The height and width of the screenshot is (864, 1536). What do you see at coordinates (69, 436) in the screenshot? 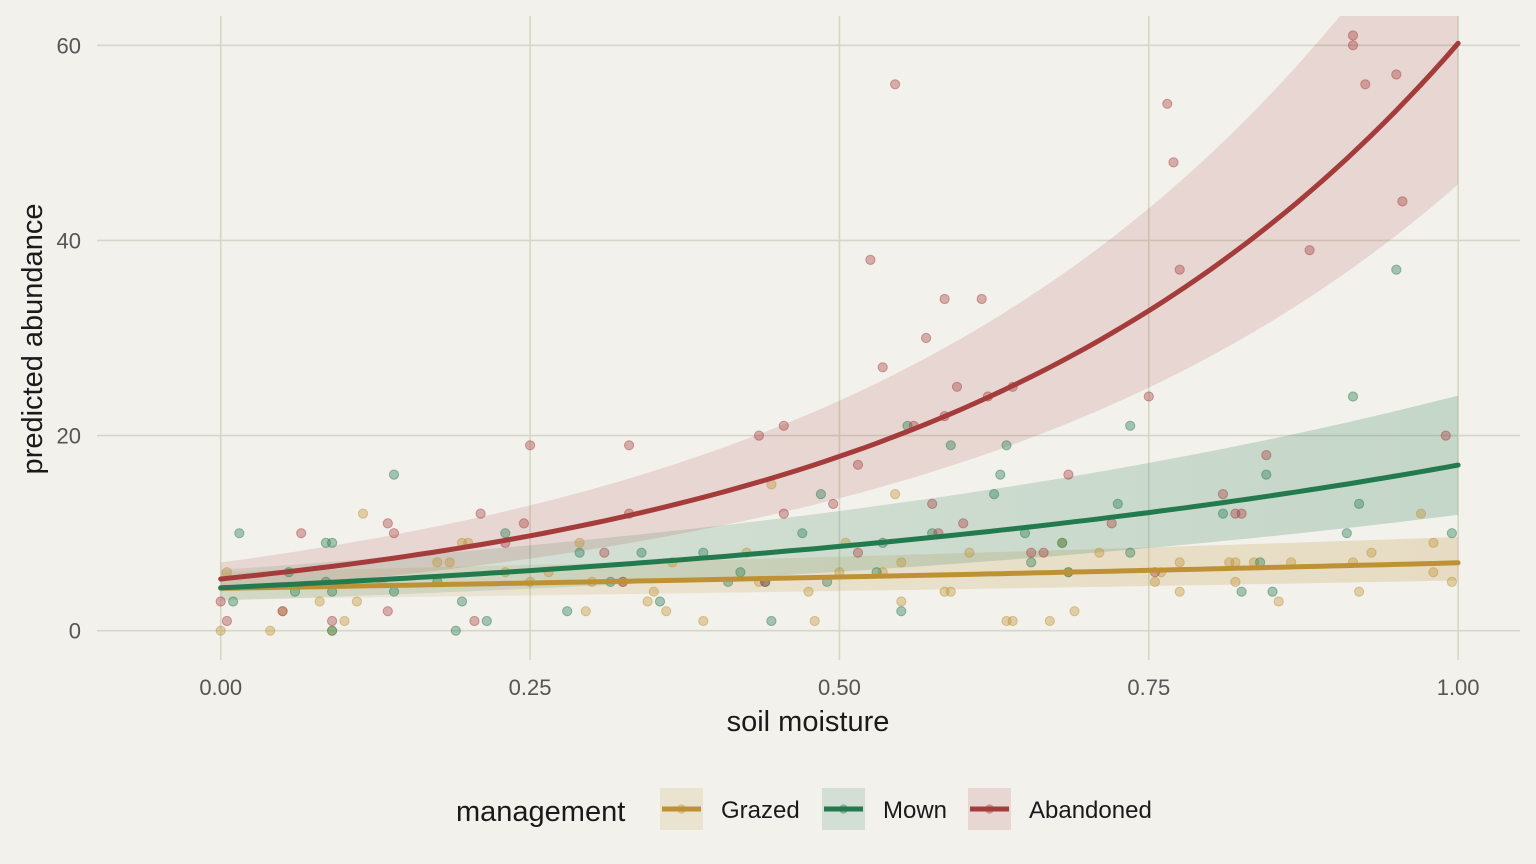
I see `y-tick-label: 20` at bounding box center [69, 436].